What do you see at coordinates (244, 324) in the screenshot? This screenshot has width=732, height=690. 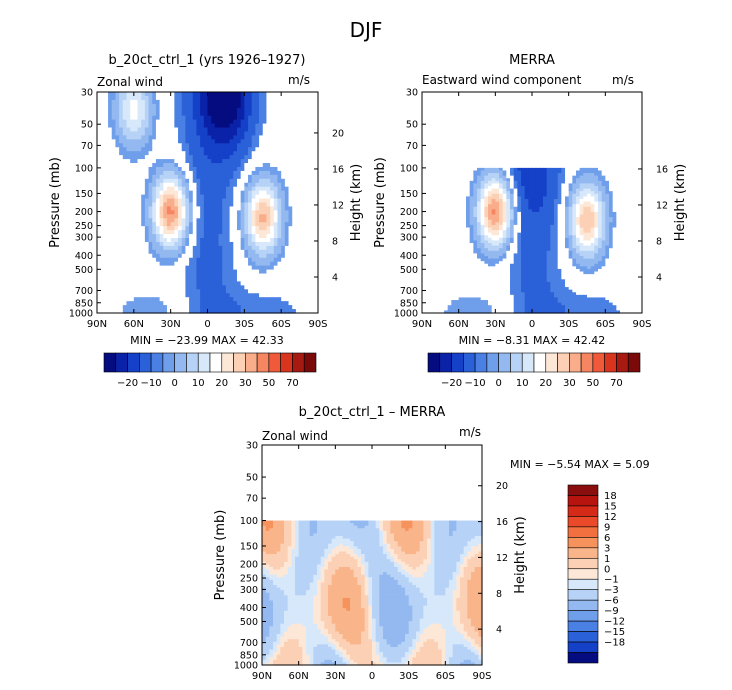 I see `model-x-tick-label: 30S` at bounding box center [244, 324].